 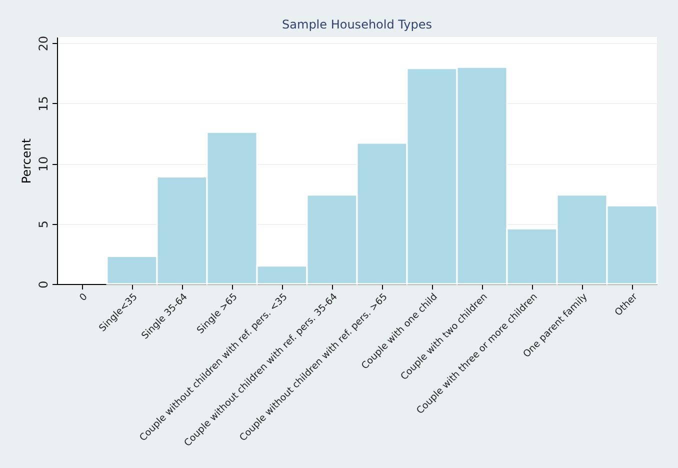 I want to click on y-axis-title: Percent, so click(x=27, y=161).